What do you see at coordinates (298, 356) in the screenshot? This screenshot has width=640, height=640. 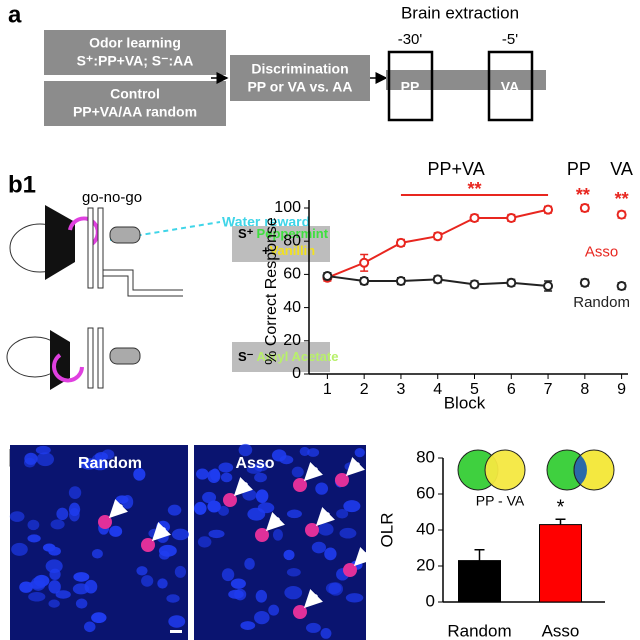 I see `odor: Amyl Acetate` at bounding box center [298, 356].